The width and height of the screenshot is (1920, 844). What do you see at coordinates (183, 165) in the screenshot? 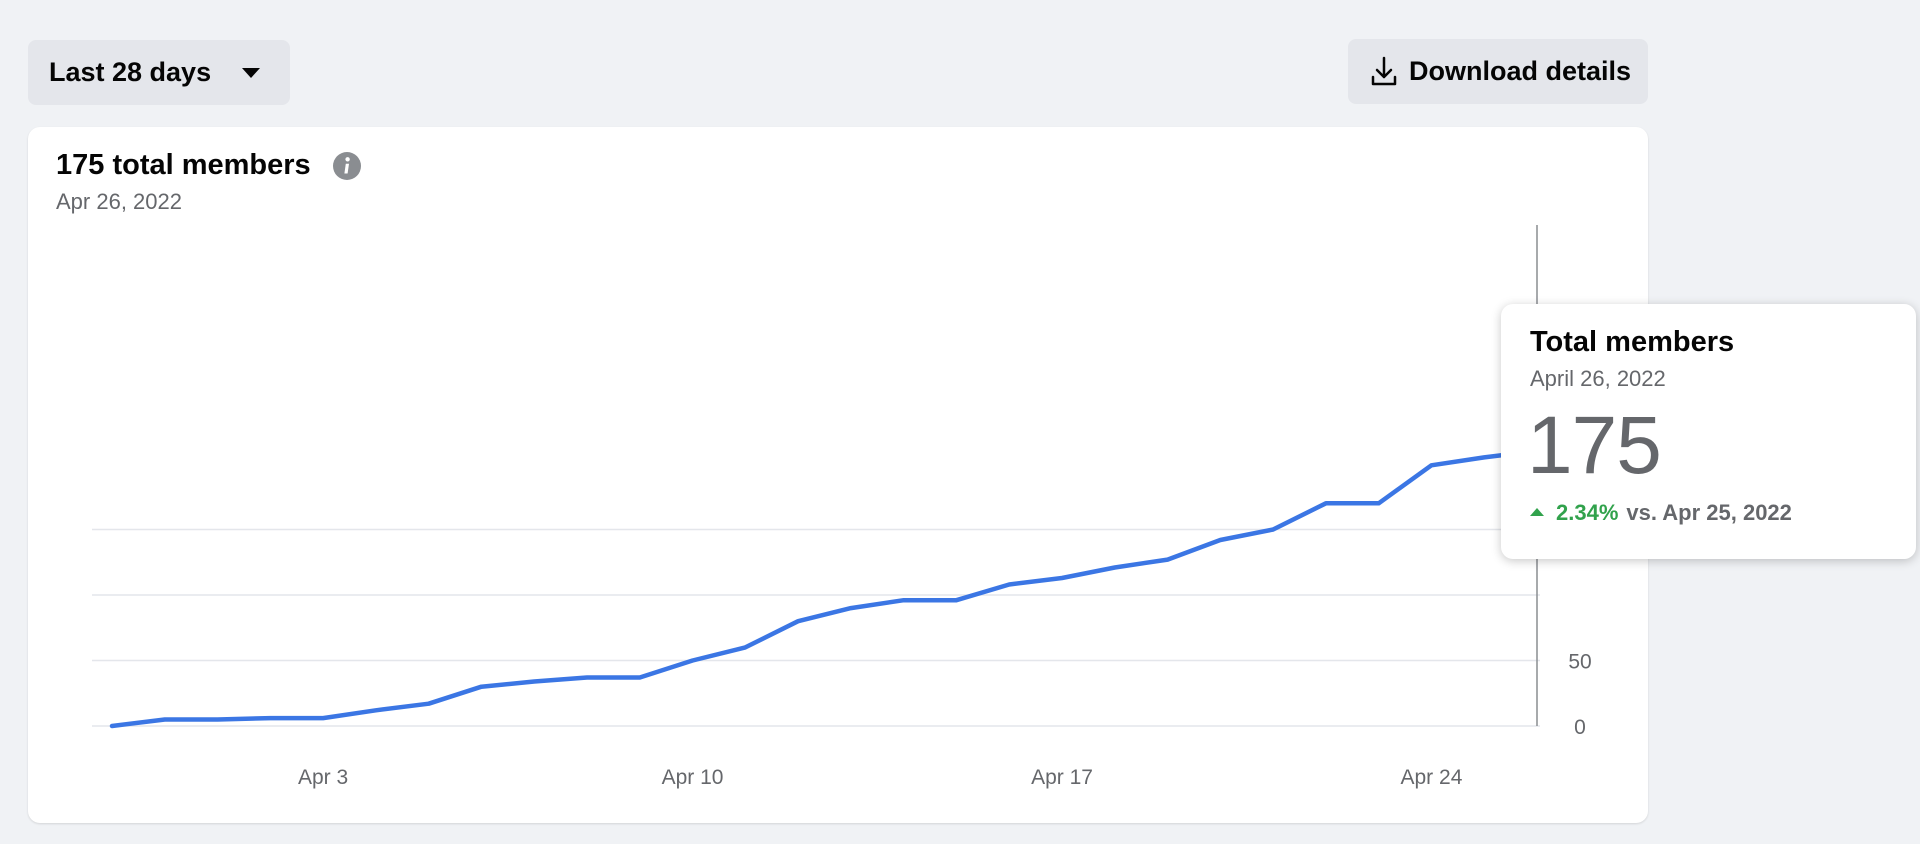
I see `card-title: 175 total members` at bounding box center [183, 165].